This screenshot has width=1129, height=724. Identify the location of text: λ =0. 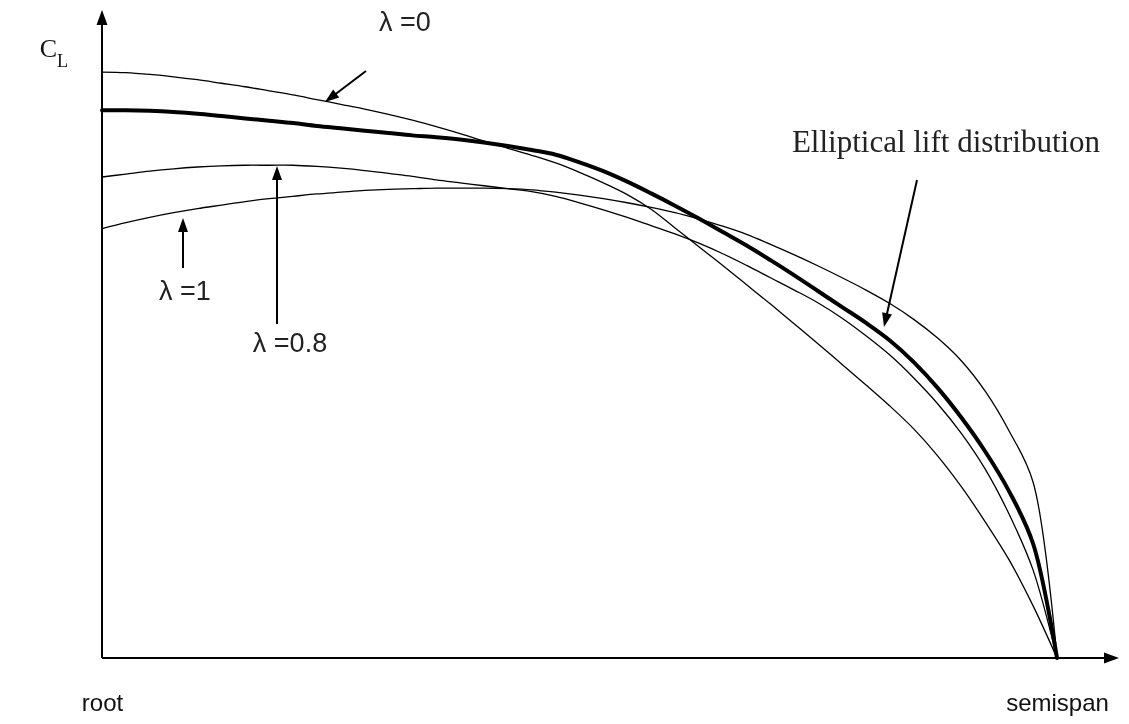
(405, 22).